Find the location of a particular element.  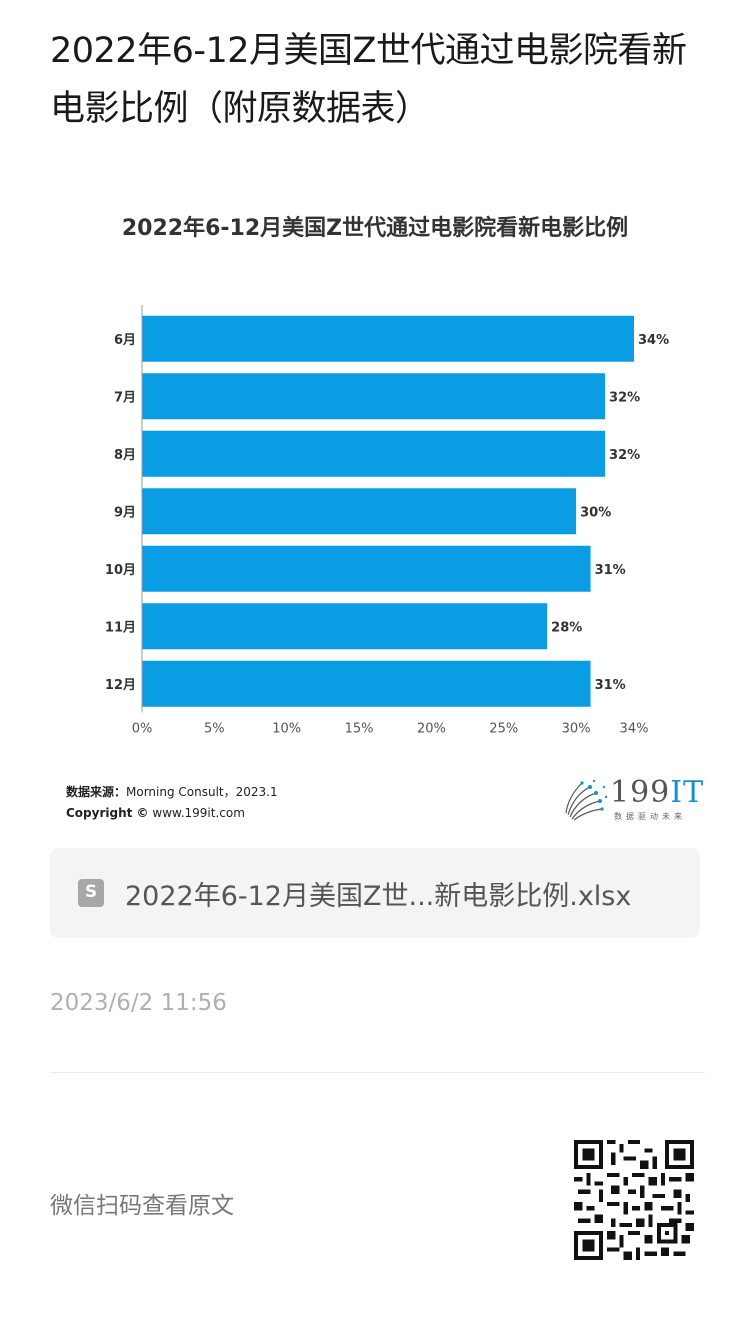

x-tick-label: 30% is located at coordinates (576, 729).